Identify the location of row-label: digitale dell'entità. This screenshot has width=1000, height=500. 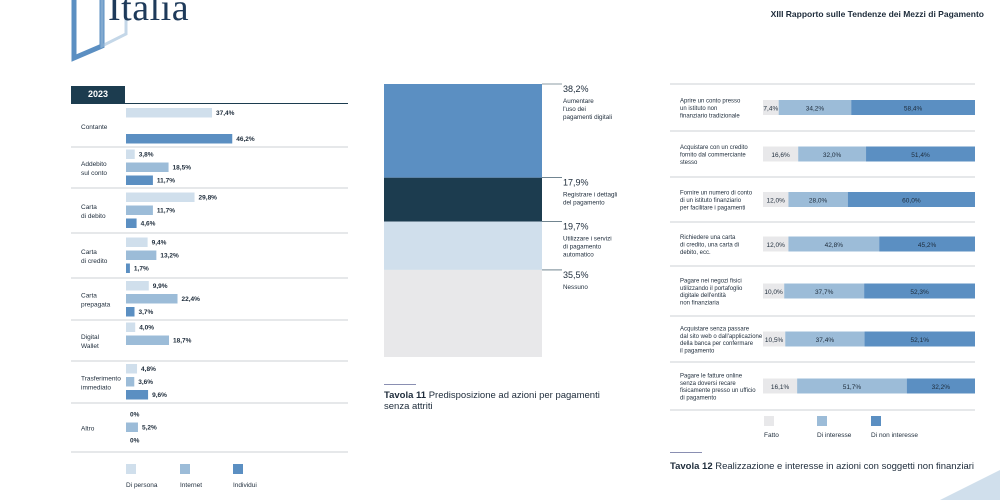
(703, 296).